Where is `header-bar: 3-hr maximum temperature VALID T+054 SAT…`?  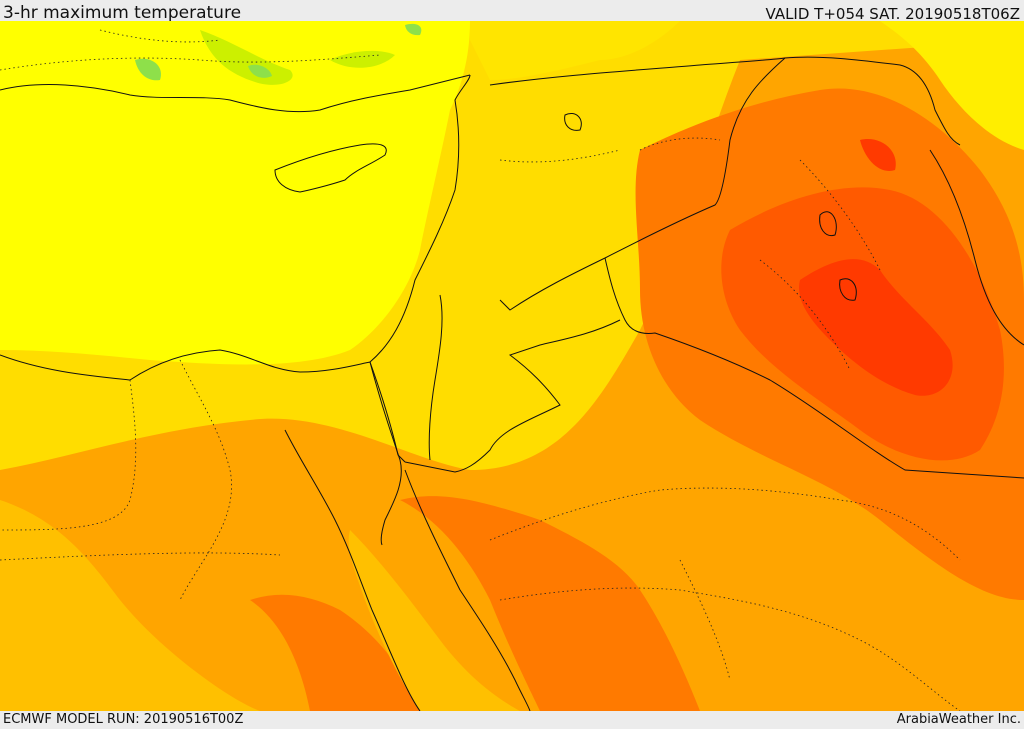 header-bar: 3-hr maximum temperature VALID T+054 SAT… is located at coordinates (512, 11).